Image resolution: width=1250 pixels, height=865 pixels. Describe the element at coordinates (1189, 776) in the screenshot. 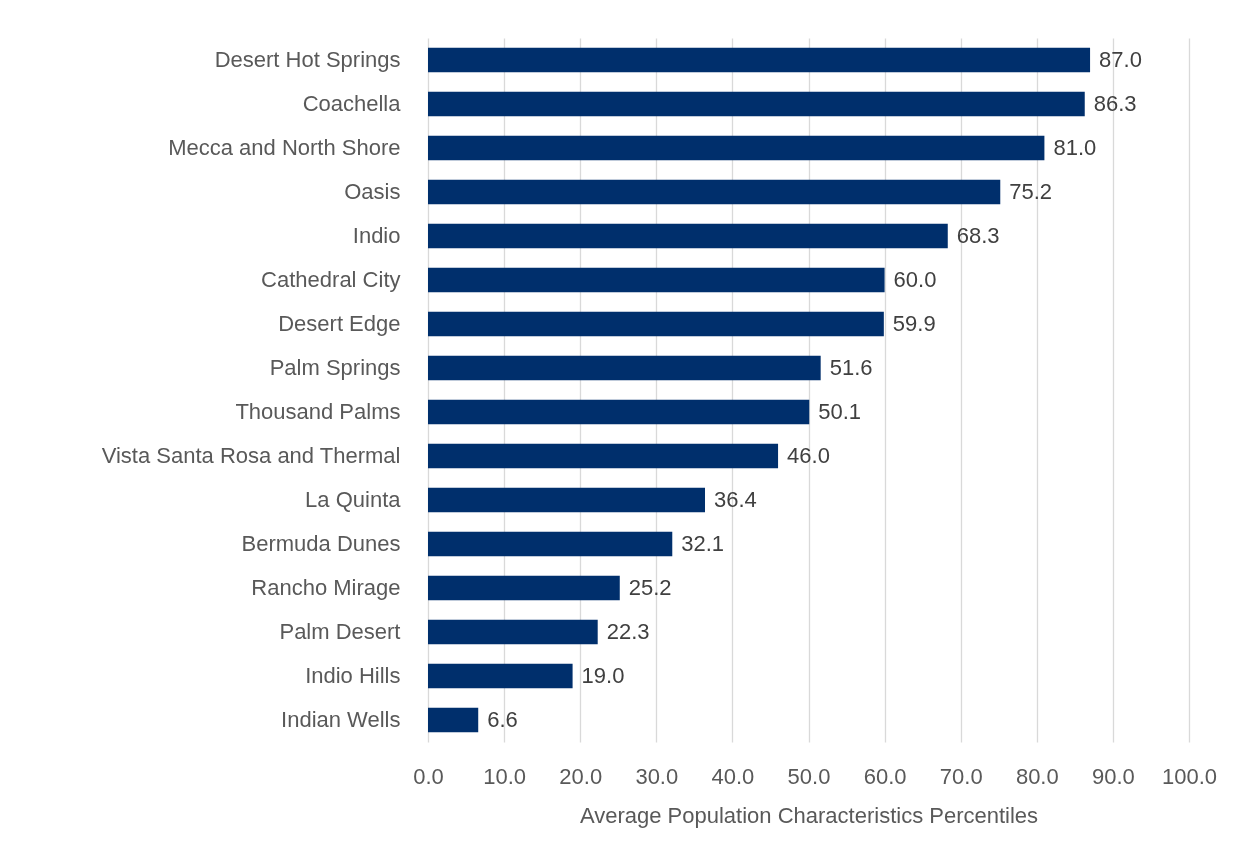

I see `x-tick-label: 100.0` at that location.